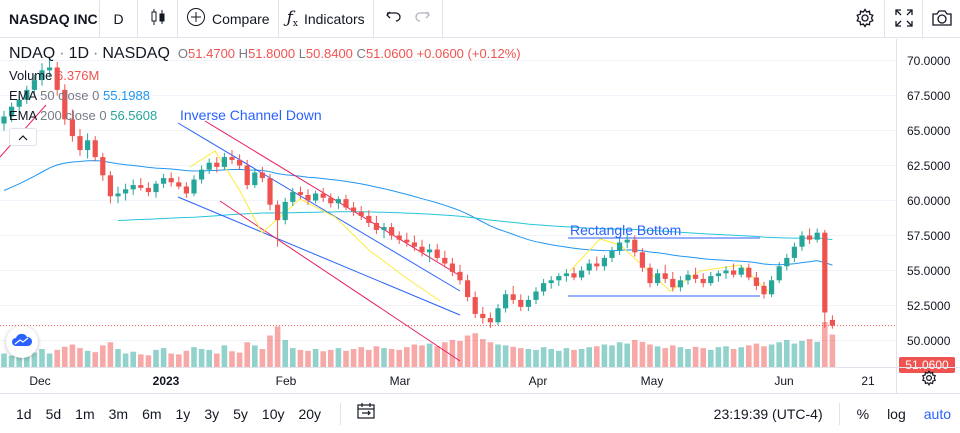 The height and width of the screenshot is (433, 960). I want to click on legend-collapse-button, so click(23, 137).